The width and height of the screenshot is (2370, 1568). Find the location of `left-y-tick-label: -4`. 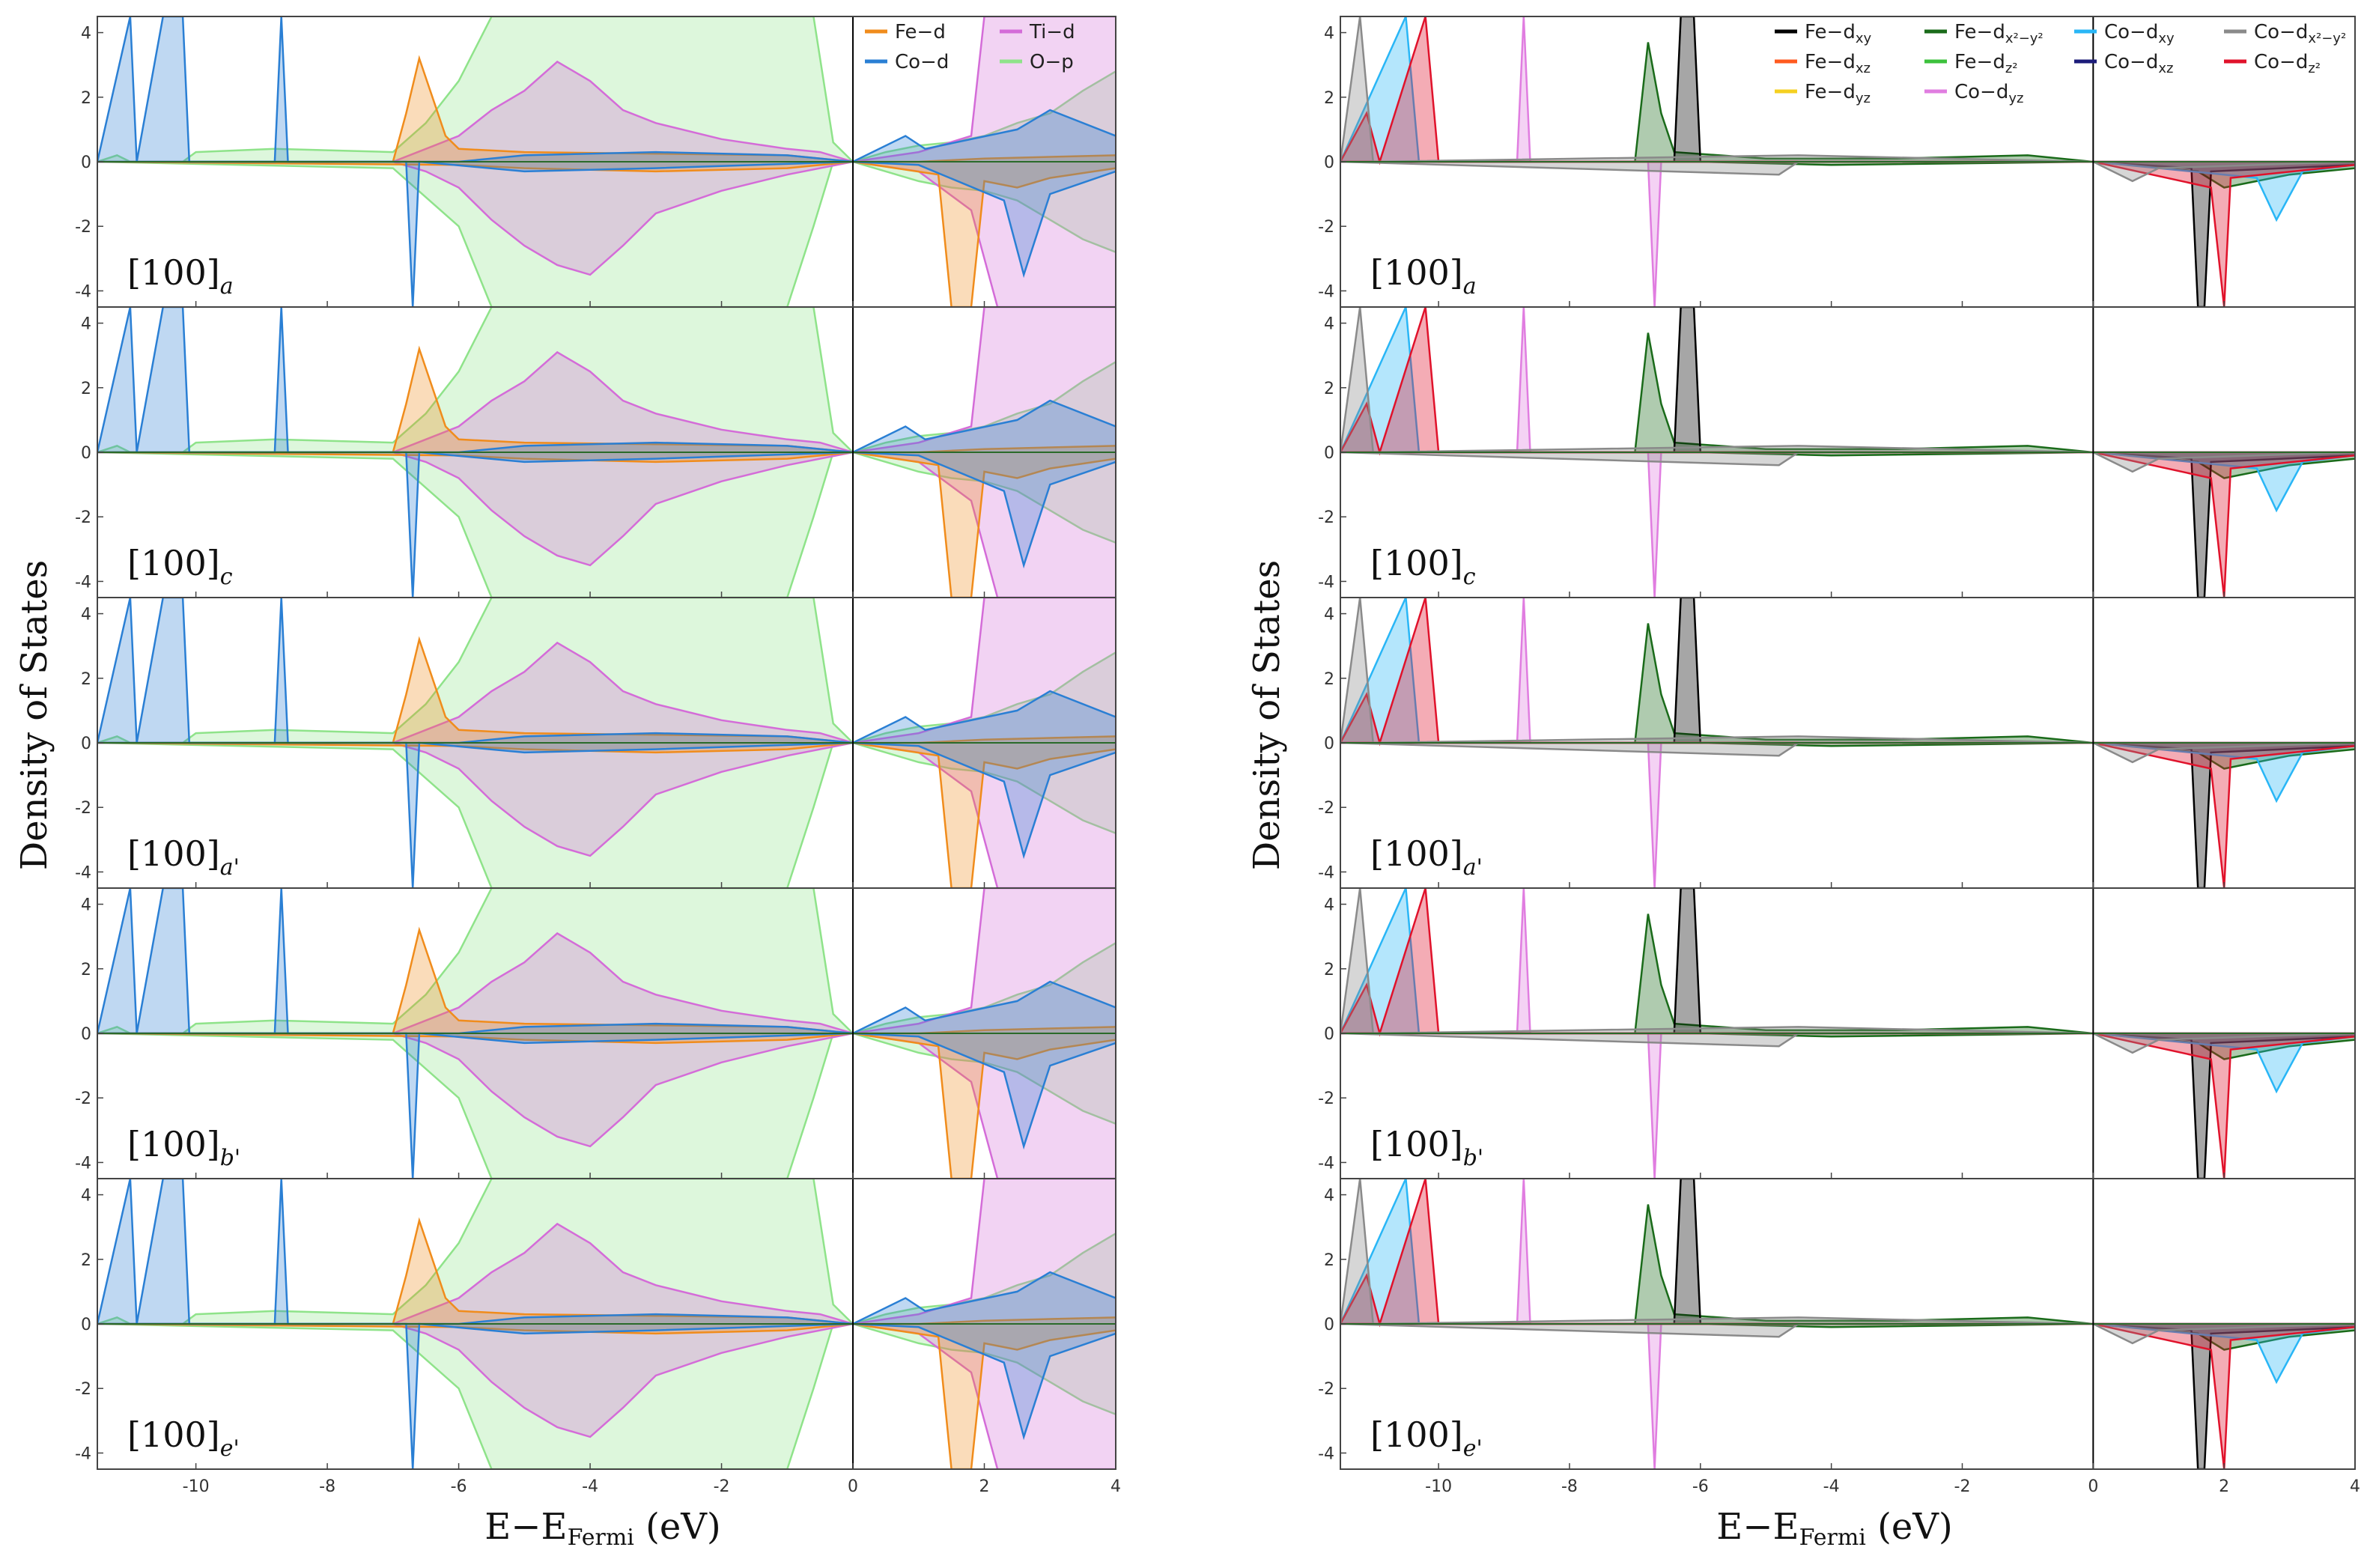

left-y-tick-label: -4 is located at coordinates (83, 873).